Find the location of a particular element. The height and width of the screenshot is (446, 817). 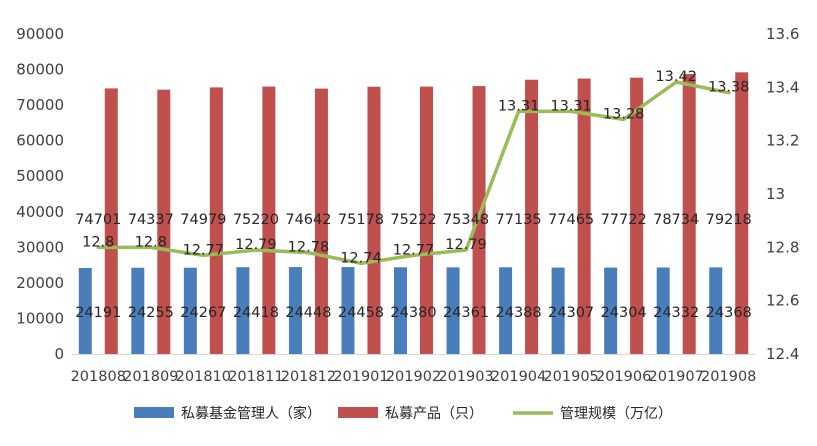

data-label-products: 75178 is located at coordinates (361, 220).